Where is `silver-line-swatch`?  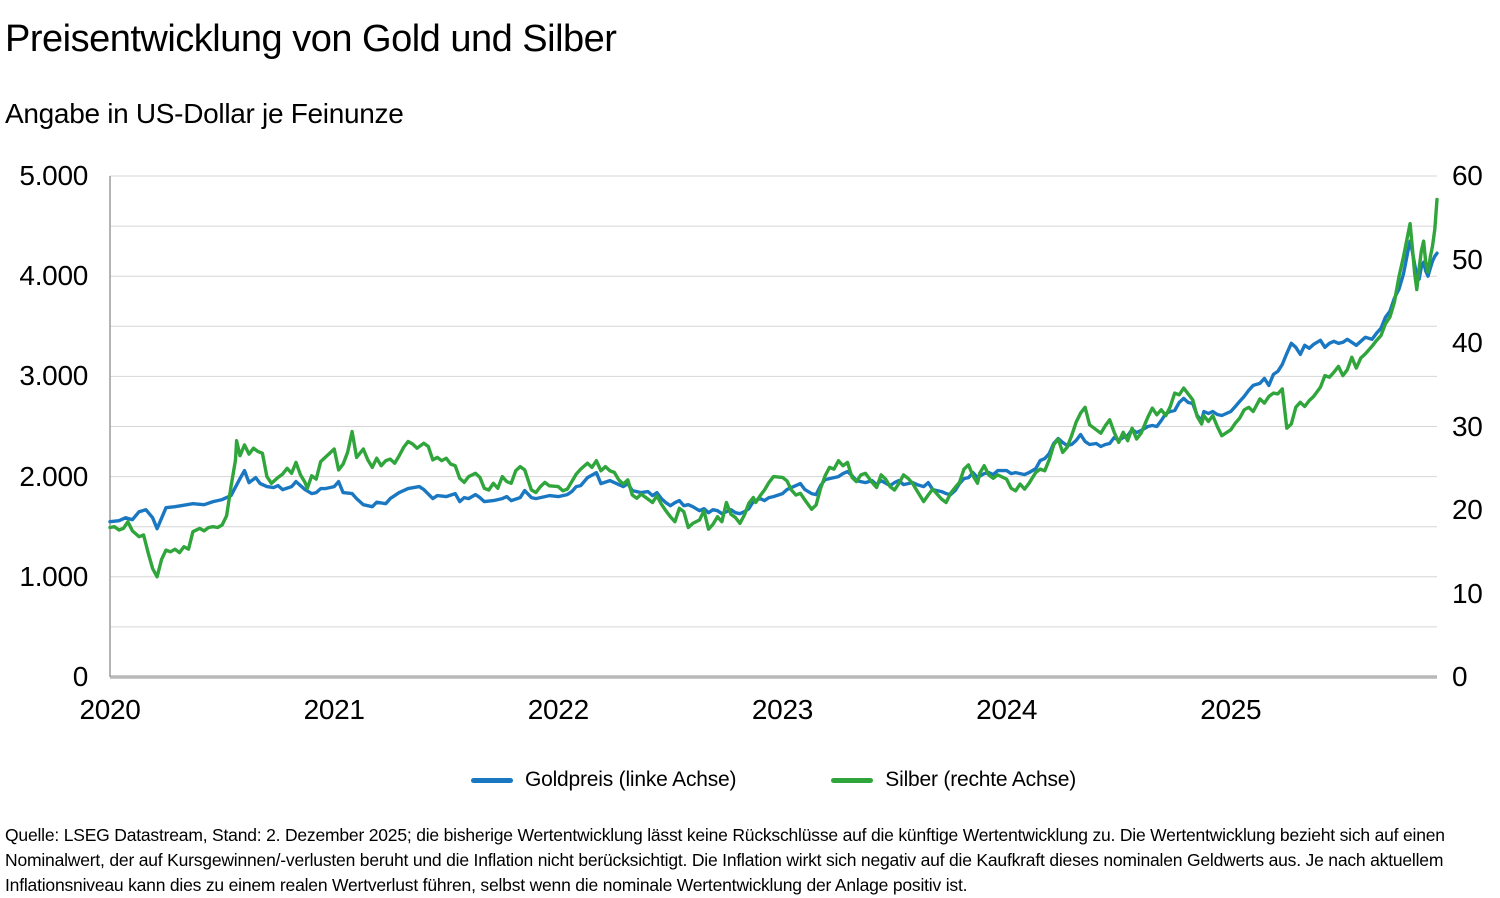 silver-line-swatch is located at coordinates (852, 780).